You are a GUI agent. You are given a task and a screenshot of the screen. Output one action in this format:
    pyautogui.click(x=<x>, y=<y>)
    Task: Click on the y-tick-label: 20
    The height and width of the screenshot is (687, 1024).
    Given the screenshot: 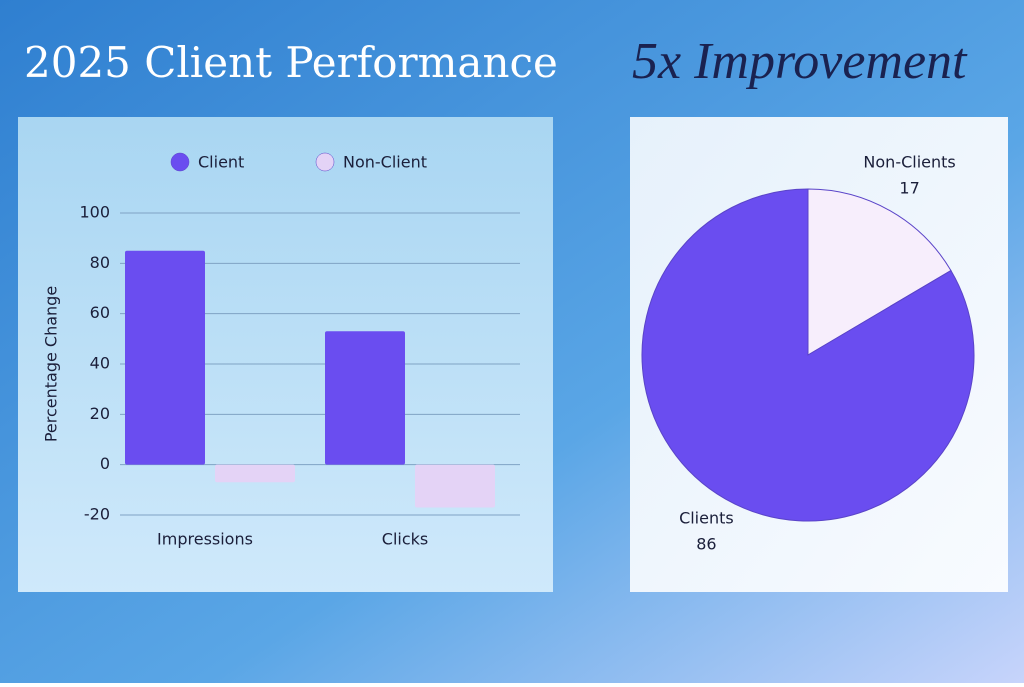 What is the action you would take?
    pyautogui.click(x=100, y=413)
    